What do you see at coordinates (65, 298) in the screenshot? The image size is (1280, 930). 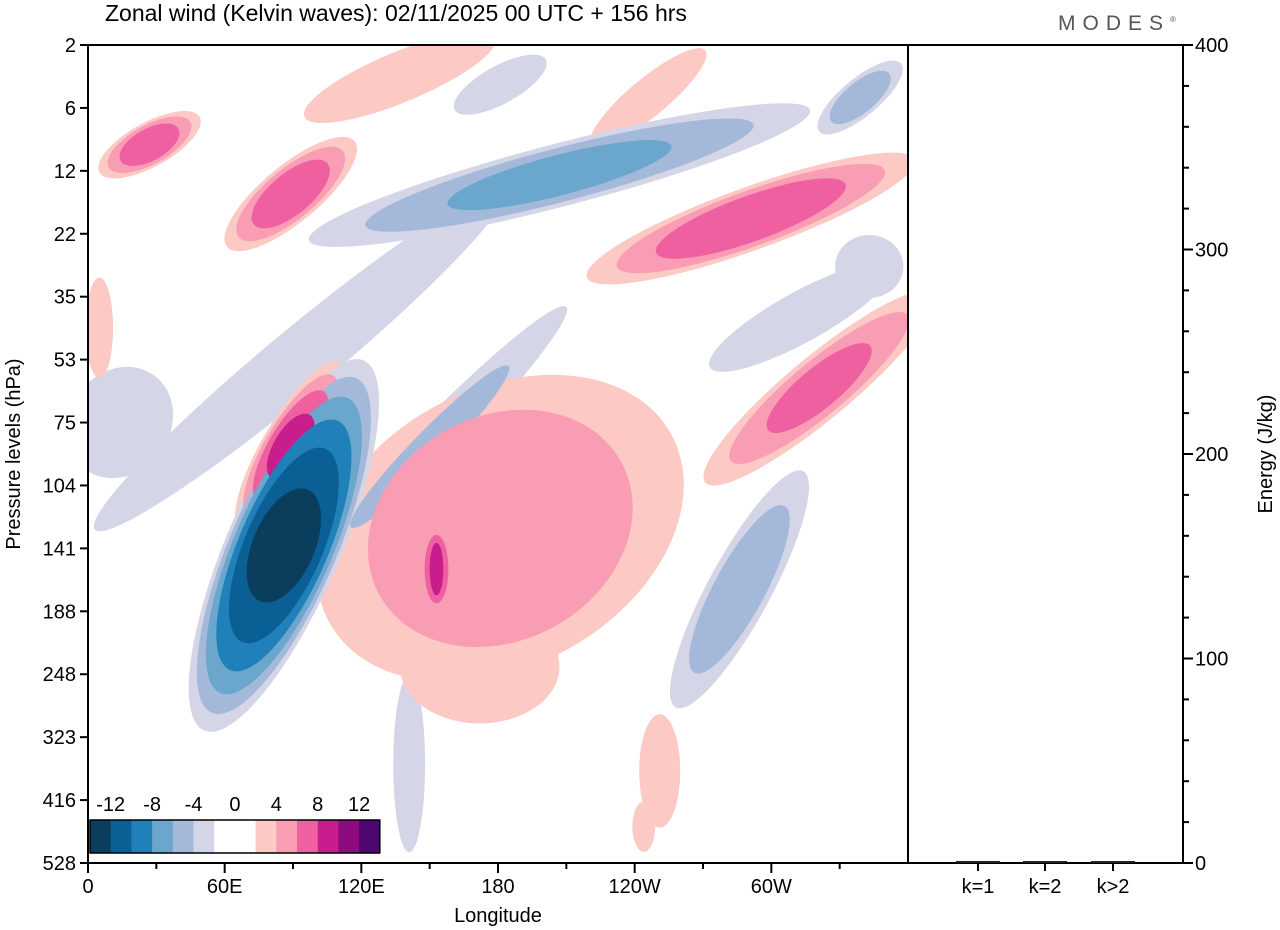 I see `y-tick-label: 35` at bounding box center [65, 298].